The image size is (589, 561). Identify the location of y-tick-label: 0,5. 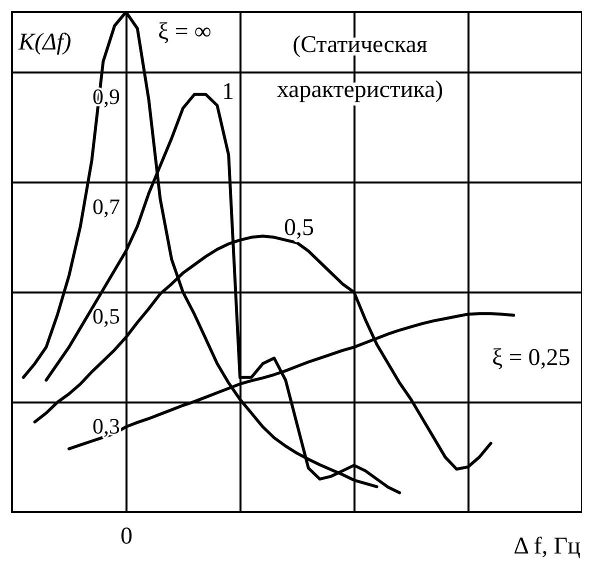
(106, 316).